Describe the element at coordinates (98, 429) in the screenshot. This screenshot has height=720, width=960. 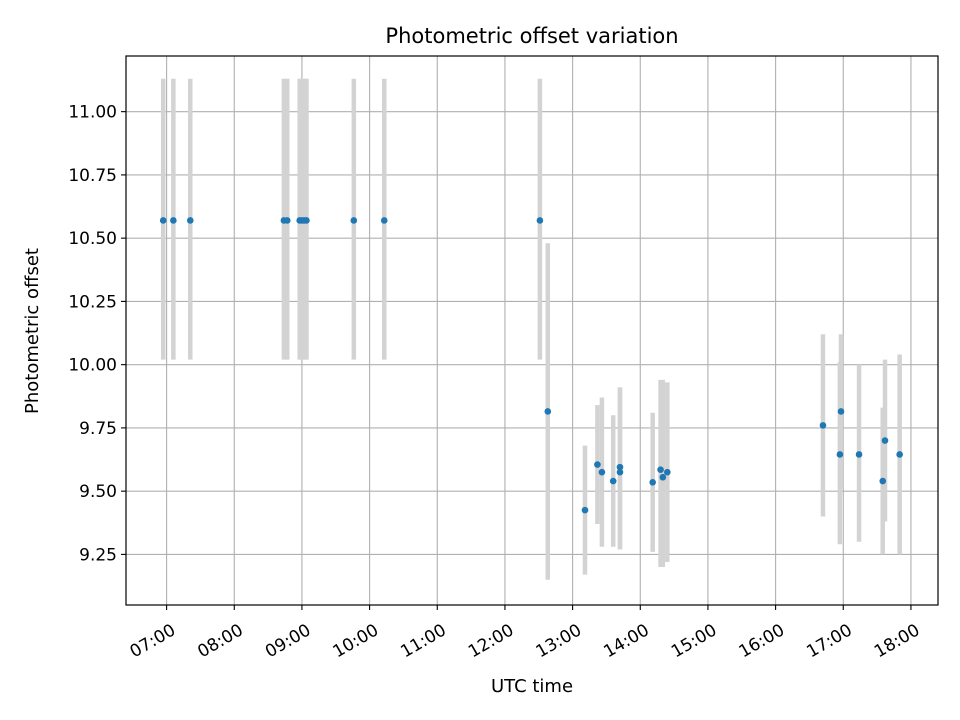
I see `y-tick-label: 9.75` at that location.